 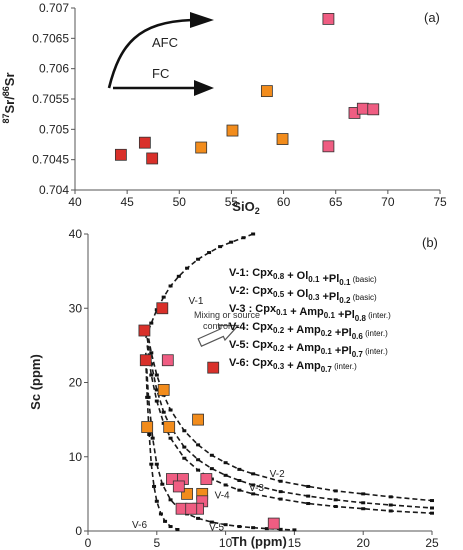 What do you see at coordinates (54, 190) in the screenshot?
I see `panel-a-ytick-label: 0.704` at bounding box center [54, 190].